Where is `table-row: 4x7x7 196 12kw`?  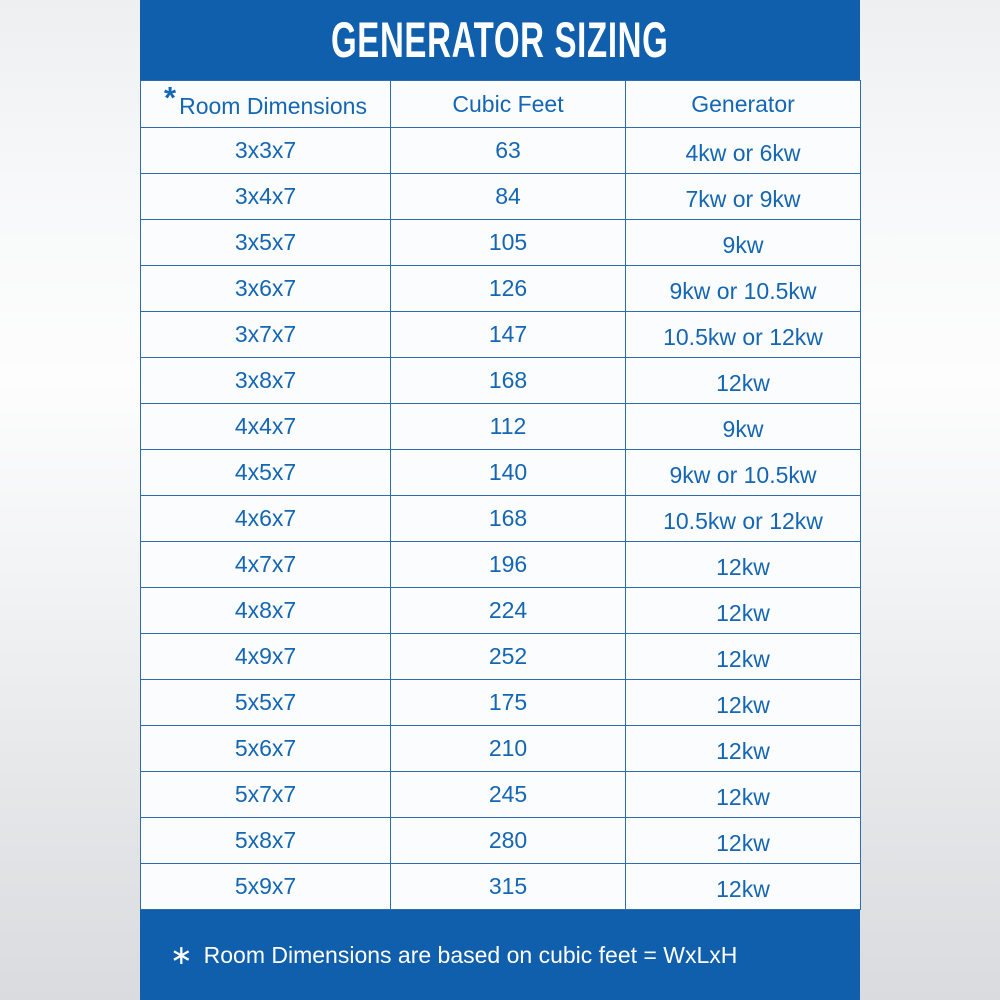
table-row: 4x7x7 196 12kw is located at coordinates (500, 564).